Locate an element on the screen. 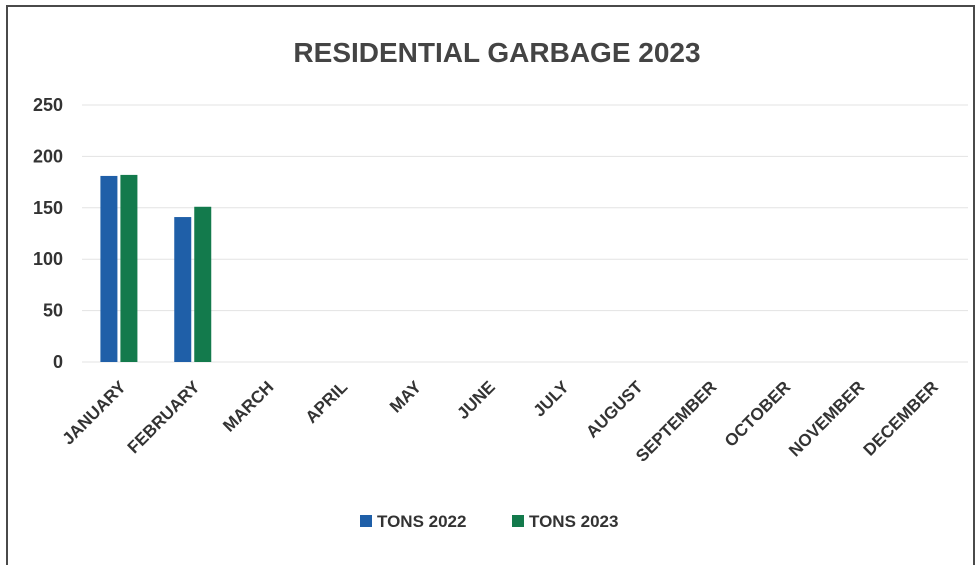 This screenshot has height=565, width=979. x-tick-label: NOVEMBER is located at coordinates (826, 418).